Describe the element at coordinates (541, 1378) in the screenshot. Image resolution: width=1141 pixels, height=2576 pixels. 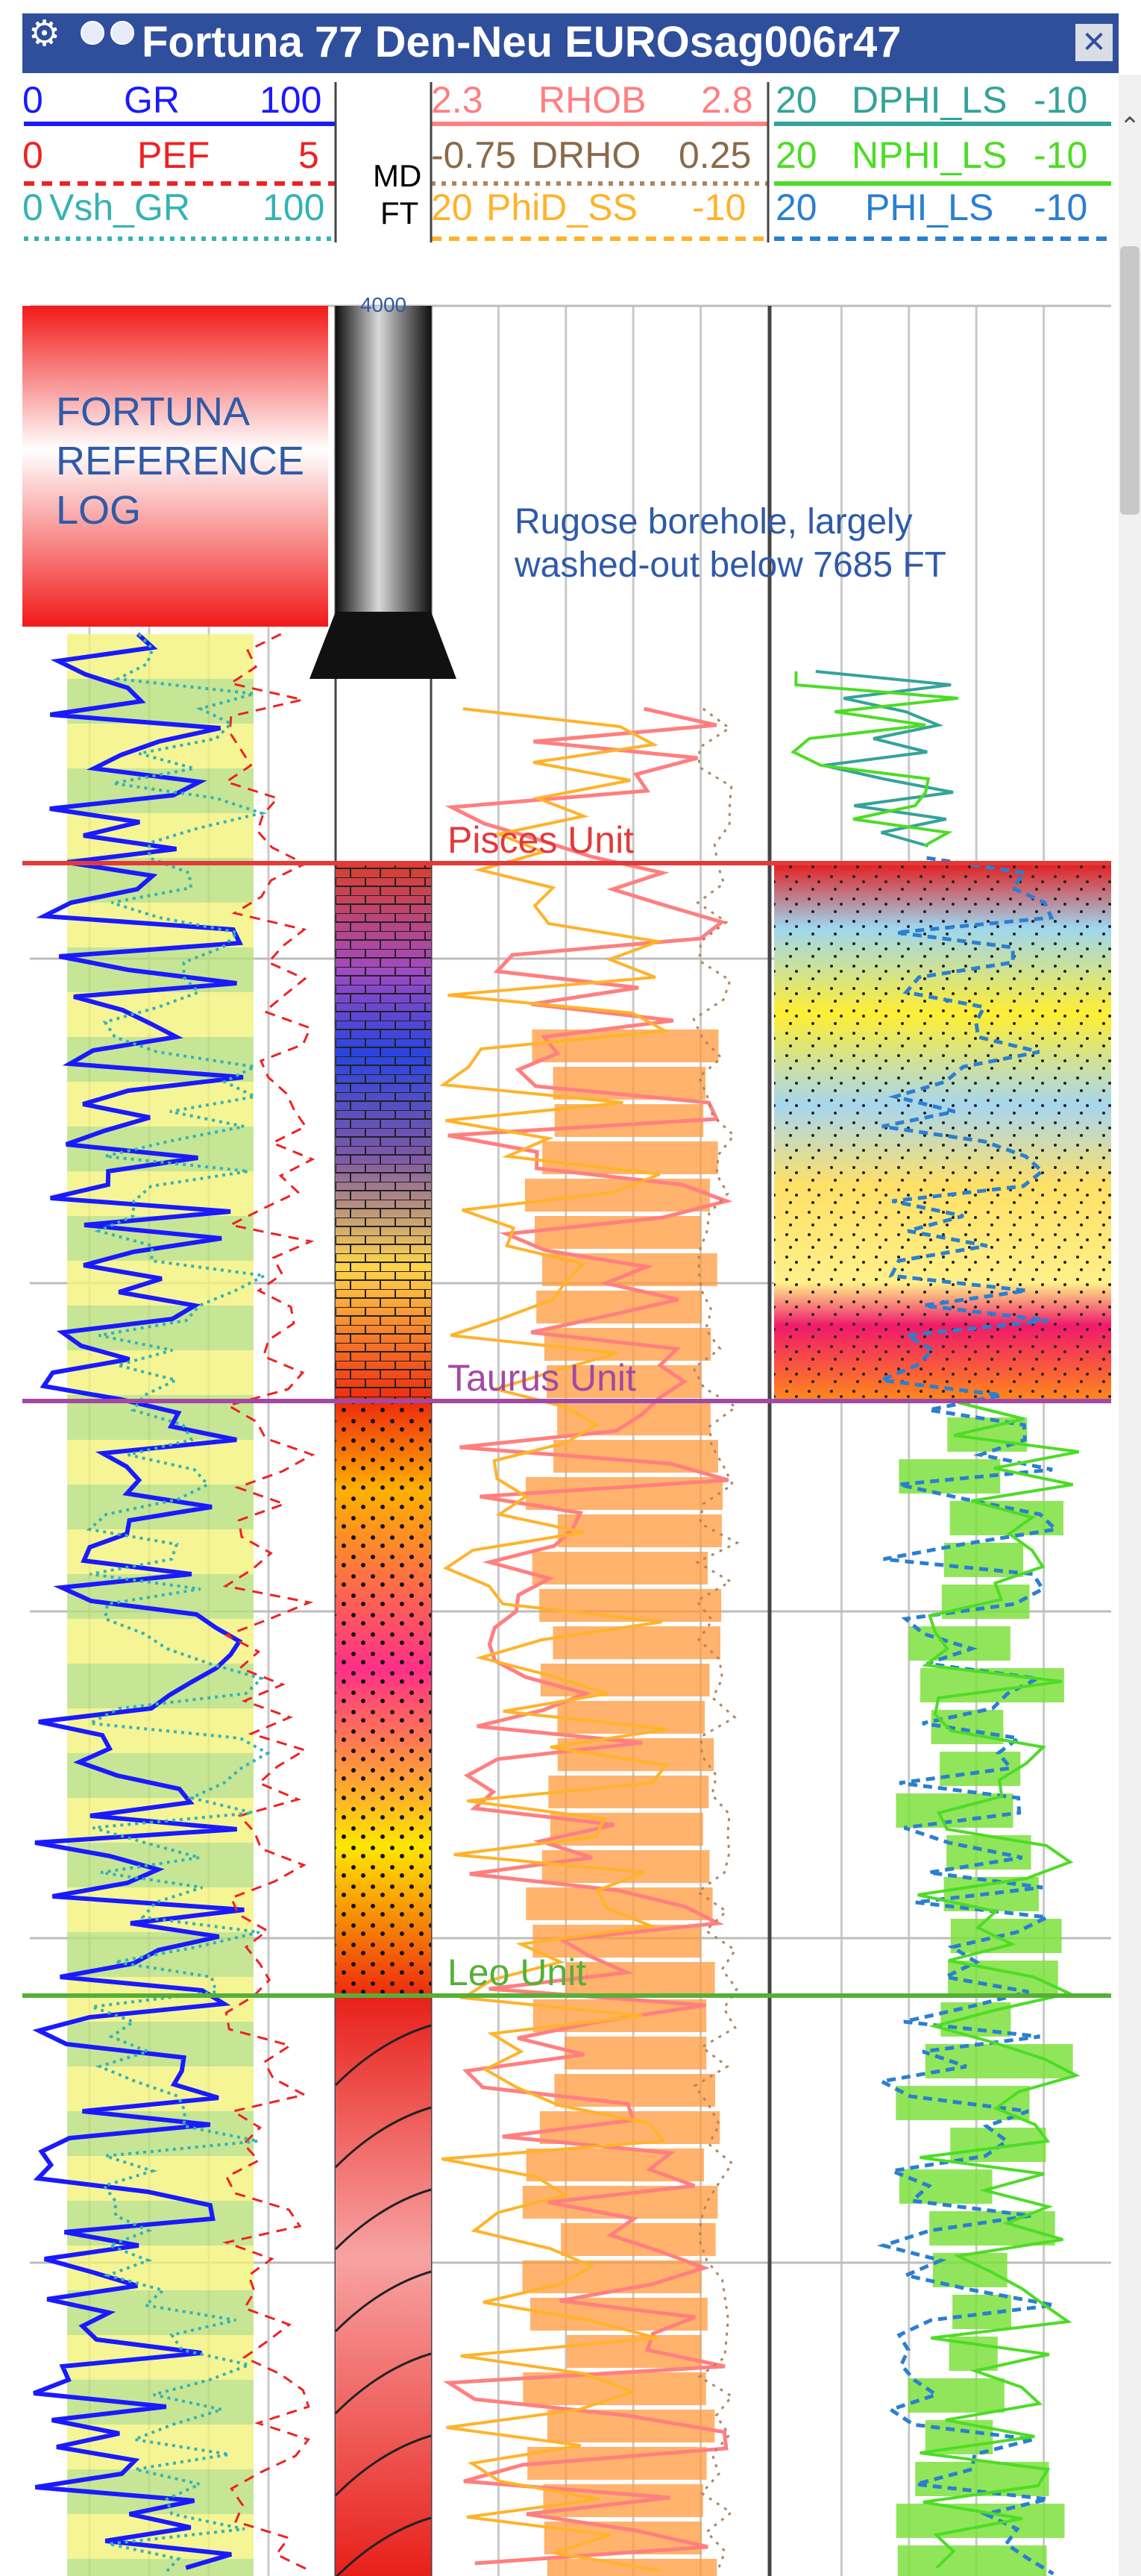
I see `unit-label: Taurus Unit` at that location.